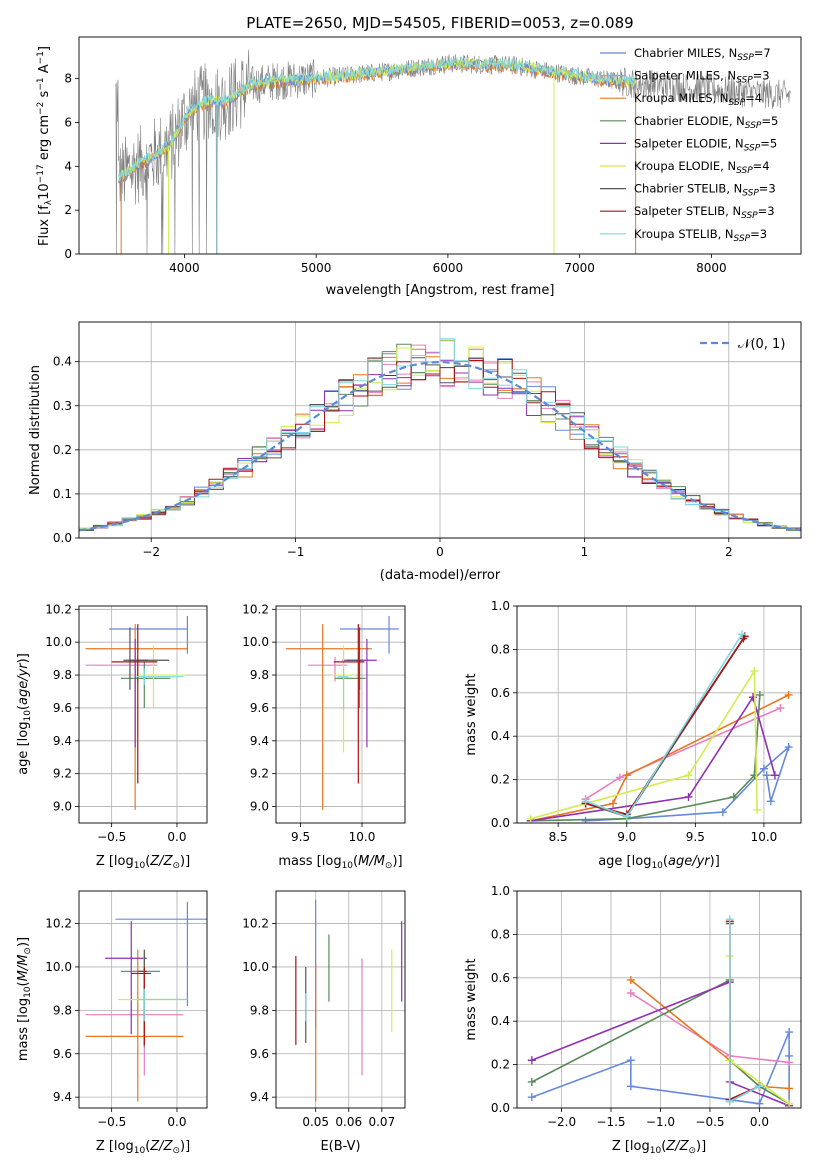 This screenshot has width=819, height=1170. What do you see at coordinates (68, 254) in the screenshot?
I see `y-tick-label: 0` at bounding box center [68, 254].